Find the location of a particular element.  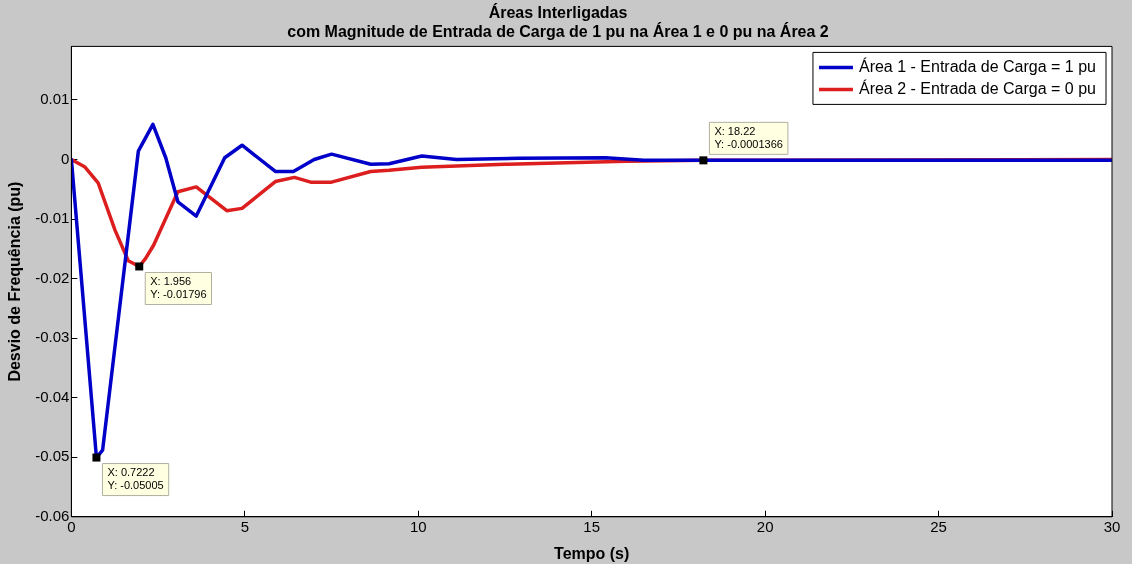

x-tick-label: 15 is located at coordinates (592, 526).